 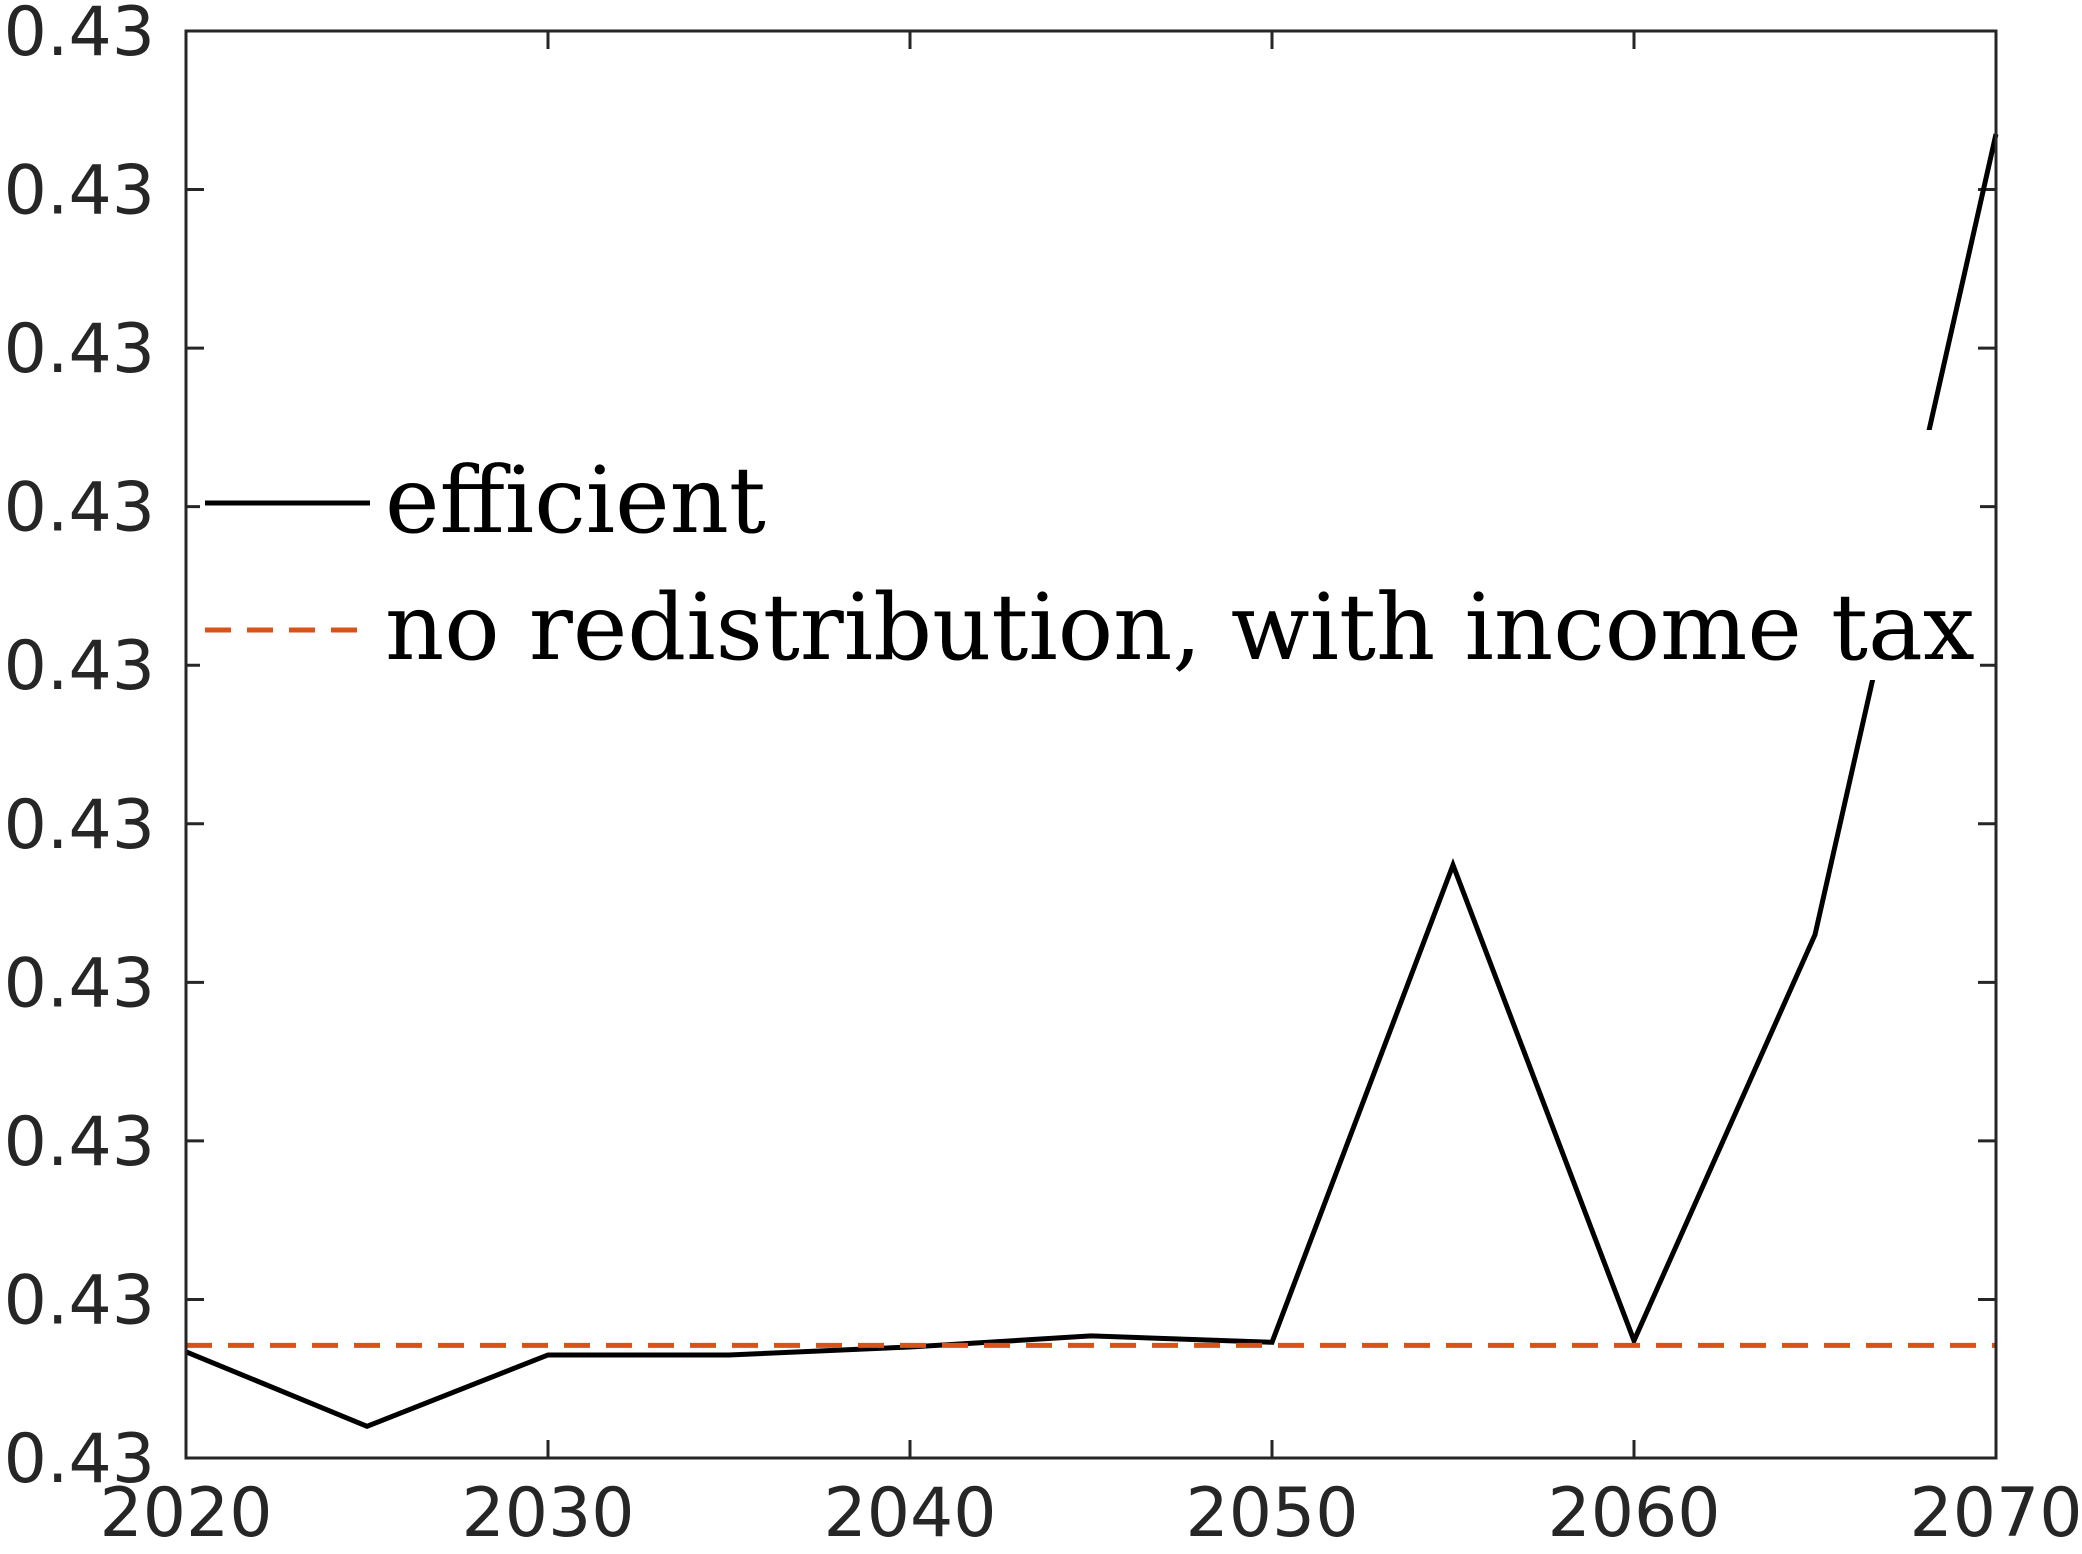 What do you see at coordinates (1271, 1513) in the screenshot?
I see `x-tick-label: 2050` at bounding box center [1271, 1513].